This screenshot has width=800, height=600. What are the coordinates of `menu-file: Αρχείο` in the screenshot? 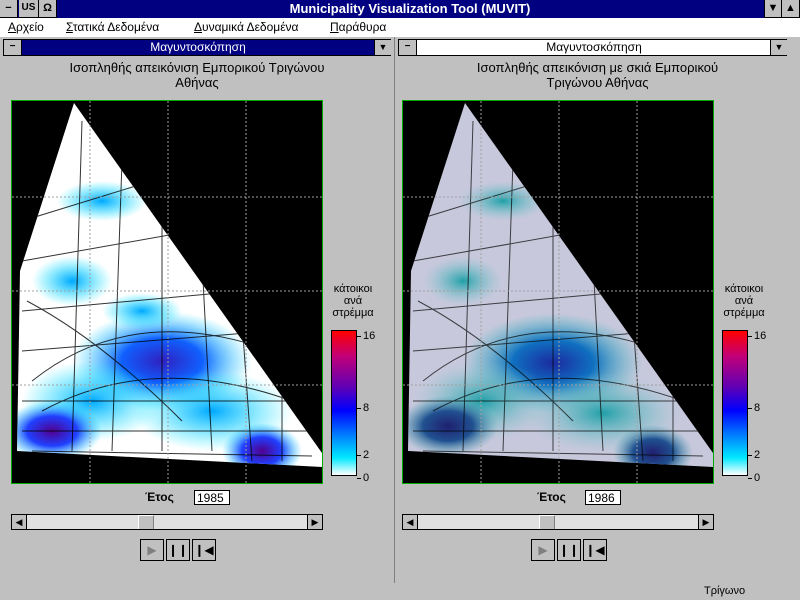 It's located at (26, 27).